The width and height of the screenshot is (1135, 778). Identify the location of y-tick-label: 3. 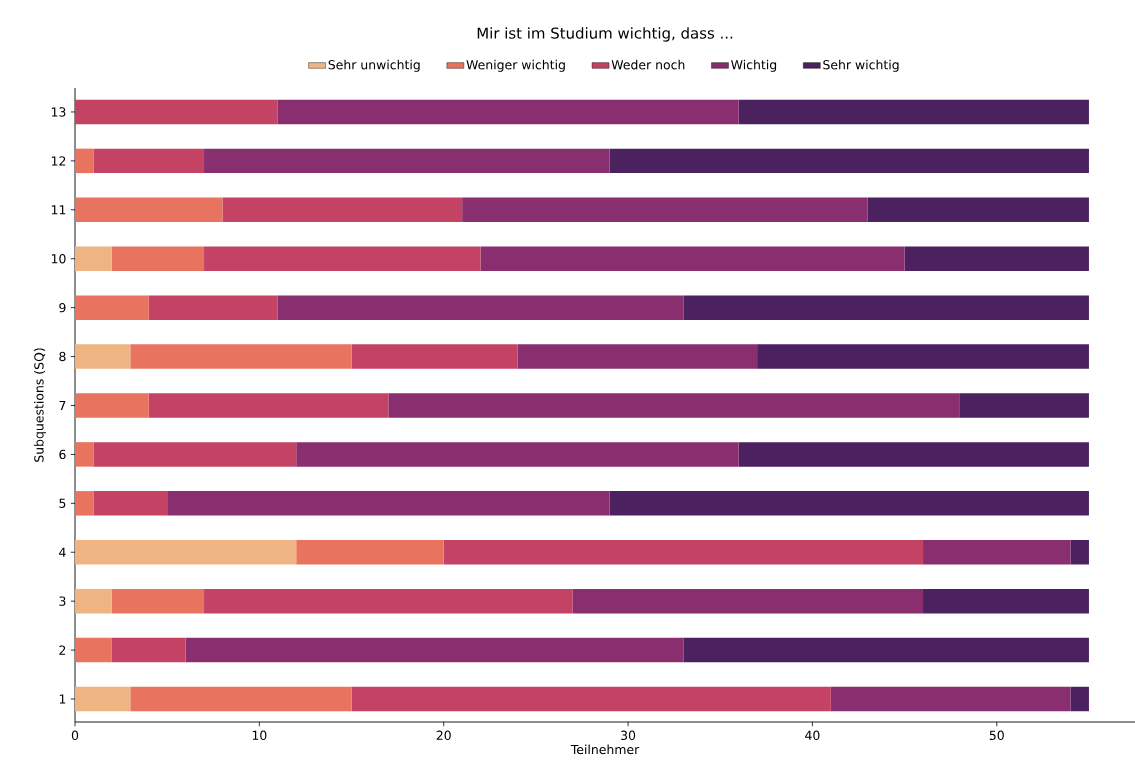
(62, 601).